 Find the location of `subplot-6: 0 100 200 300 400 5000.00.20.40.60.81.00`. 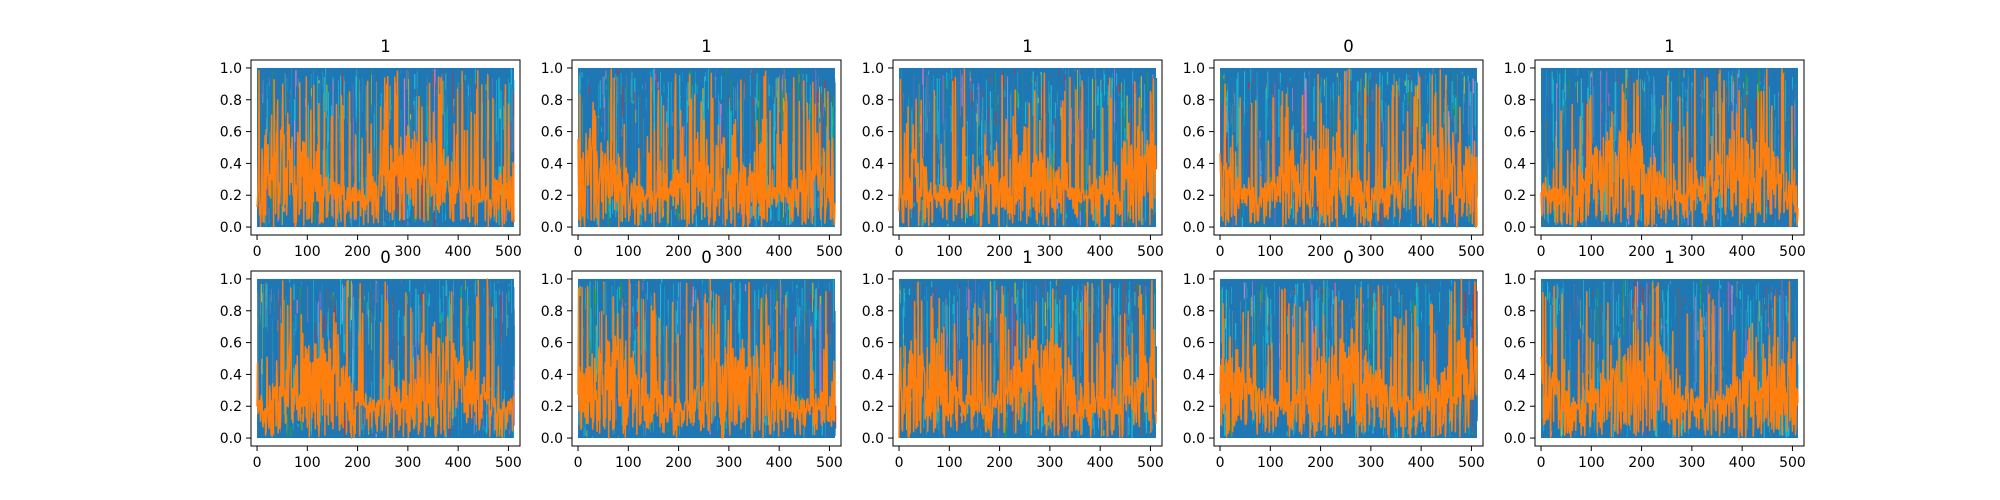

subplot-6: 0 100 200 300 400 5000.00.20.40.60.81.00 is located at coordinates (371, 359).